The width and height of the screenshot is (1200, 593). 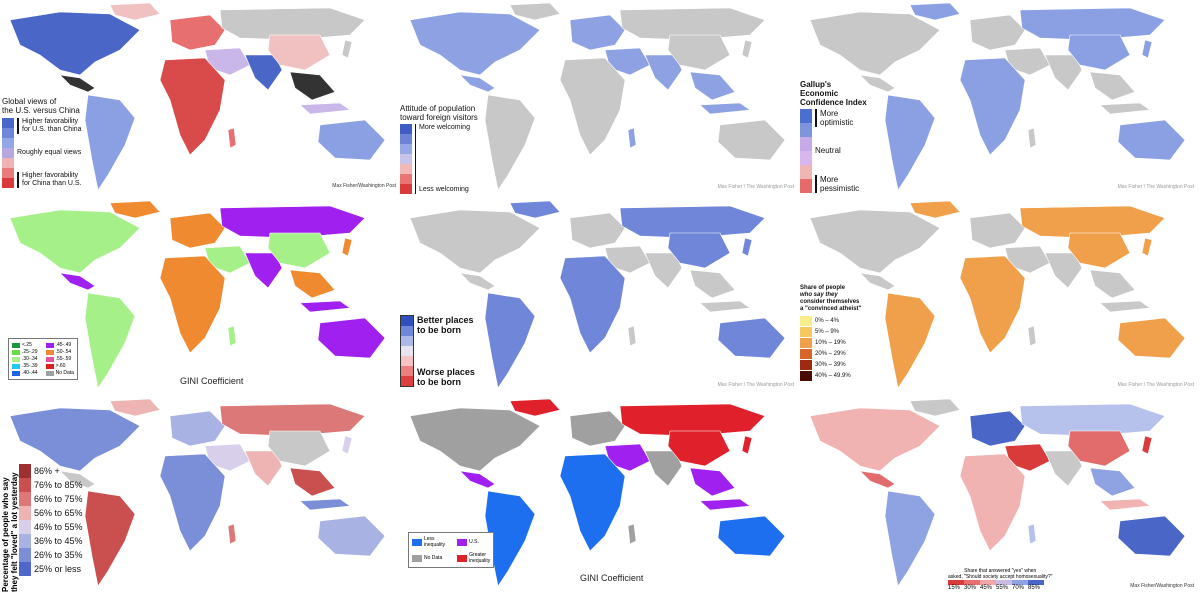 What do you see at coordinates (435, 542) in the screenshot?
I see `legend-label: Less inequality` at bounding box center [435, 542].